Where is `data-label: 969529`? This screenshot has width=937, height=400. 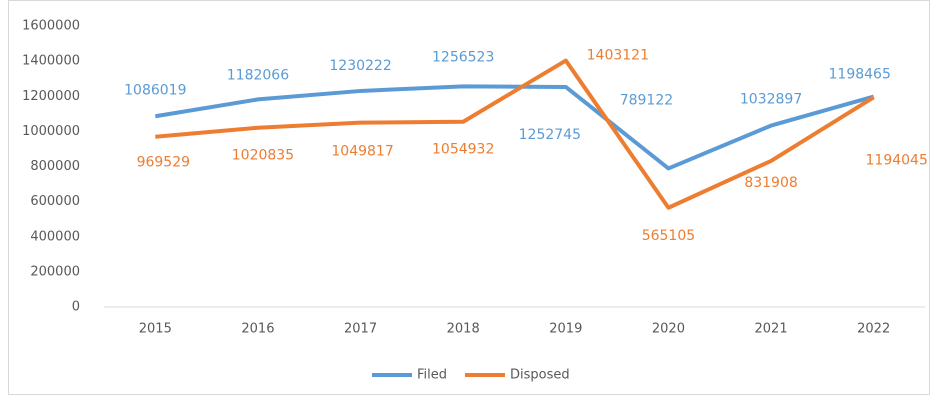
data-label: 969529 is located at coordinates (163, 163).